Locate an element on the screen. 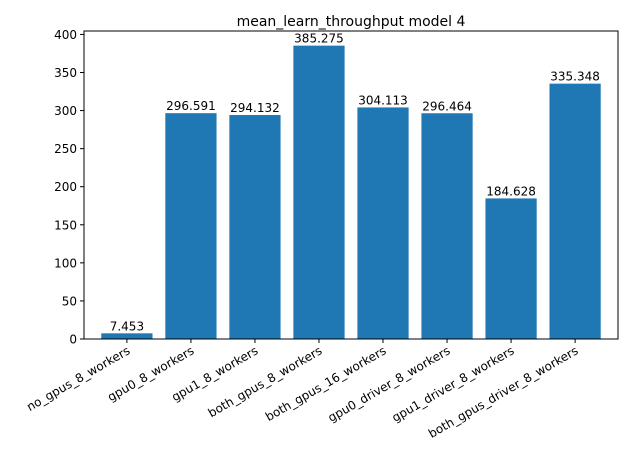  bar-value-label: 335.348 is located at coordinates (575, 77).